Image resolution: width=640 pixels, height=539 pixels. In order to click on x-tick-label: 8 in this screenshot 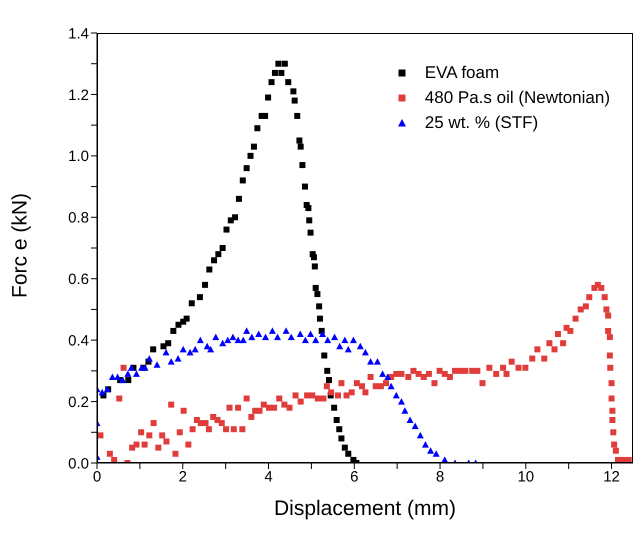, I will do `click(440, 477)`.